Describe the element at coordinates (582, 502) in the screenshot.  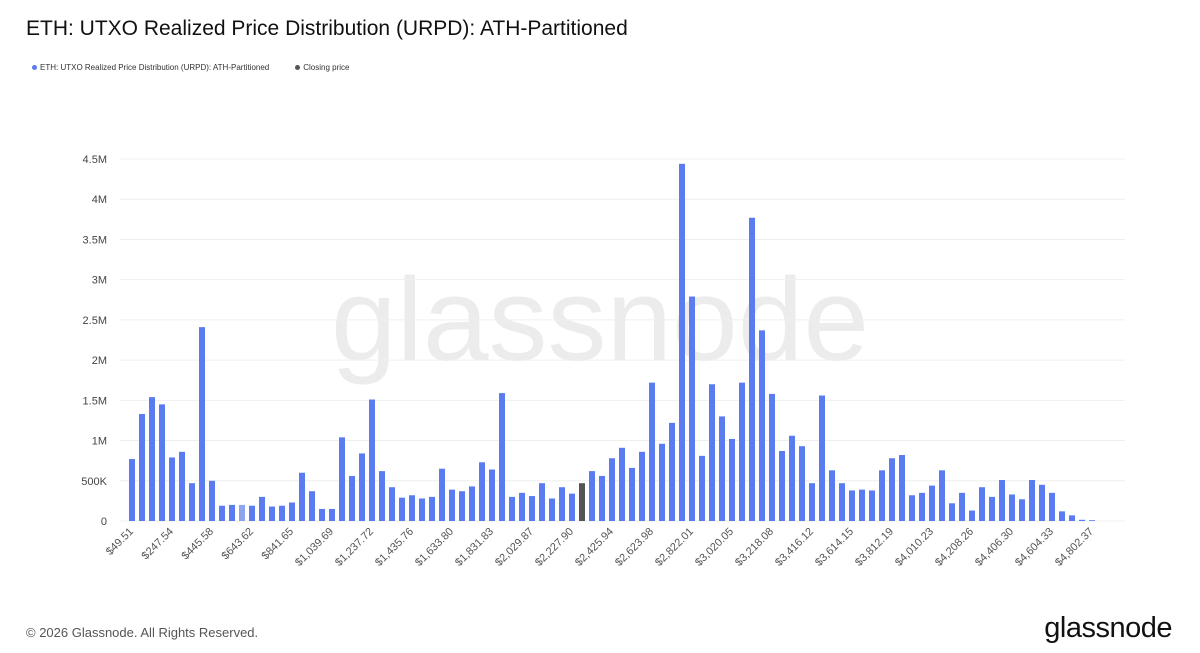
I see `closing-price-bar` at that location.